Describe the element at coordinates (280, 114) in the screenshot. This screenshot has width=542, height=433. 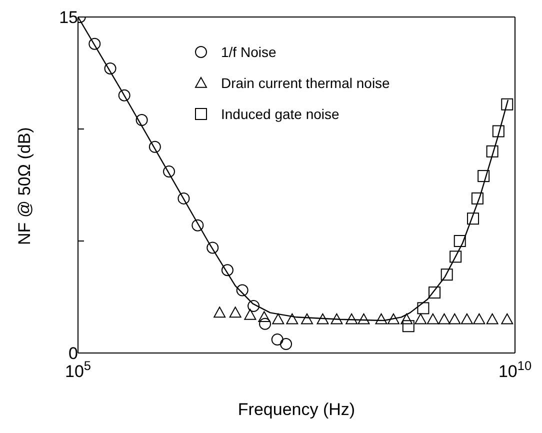
I see `legend-label: Induced gate noise` at that location.